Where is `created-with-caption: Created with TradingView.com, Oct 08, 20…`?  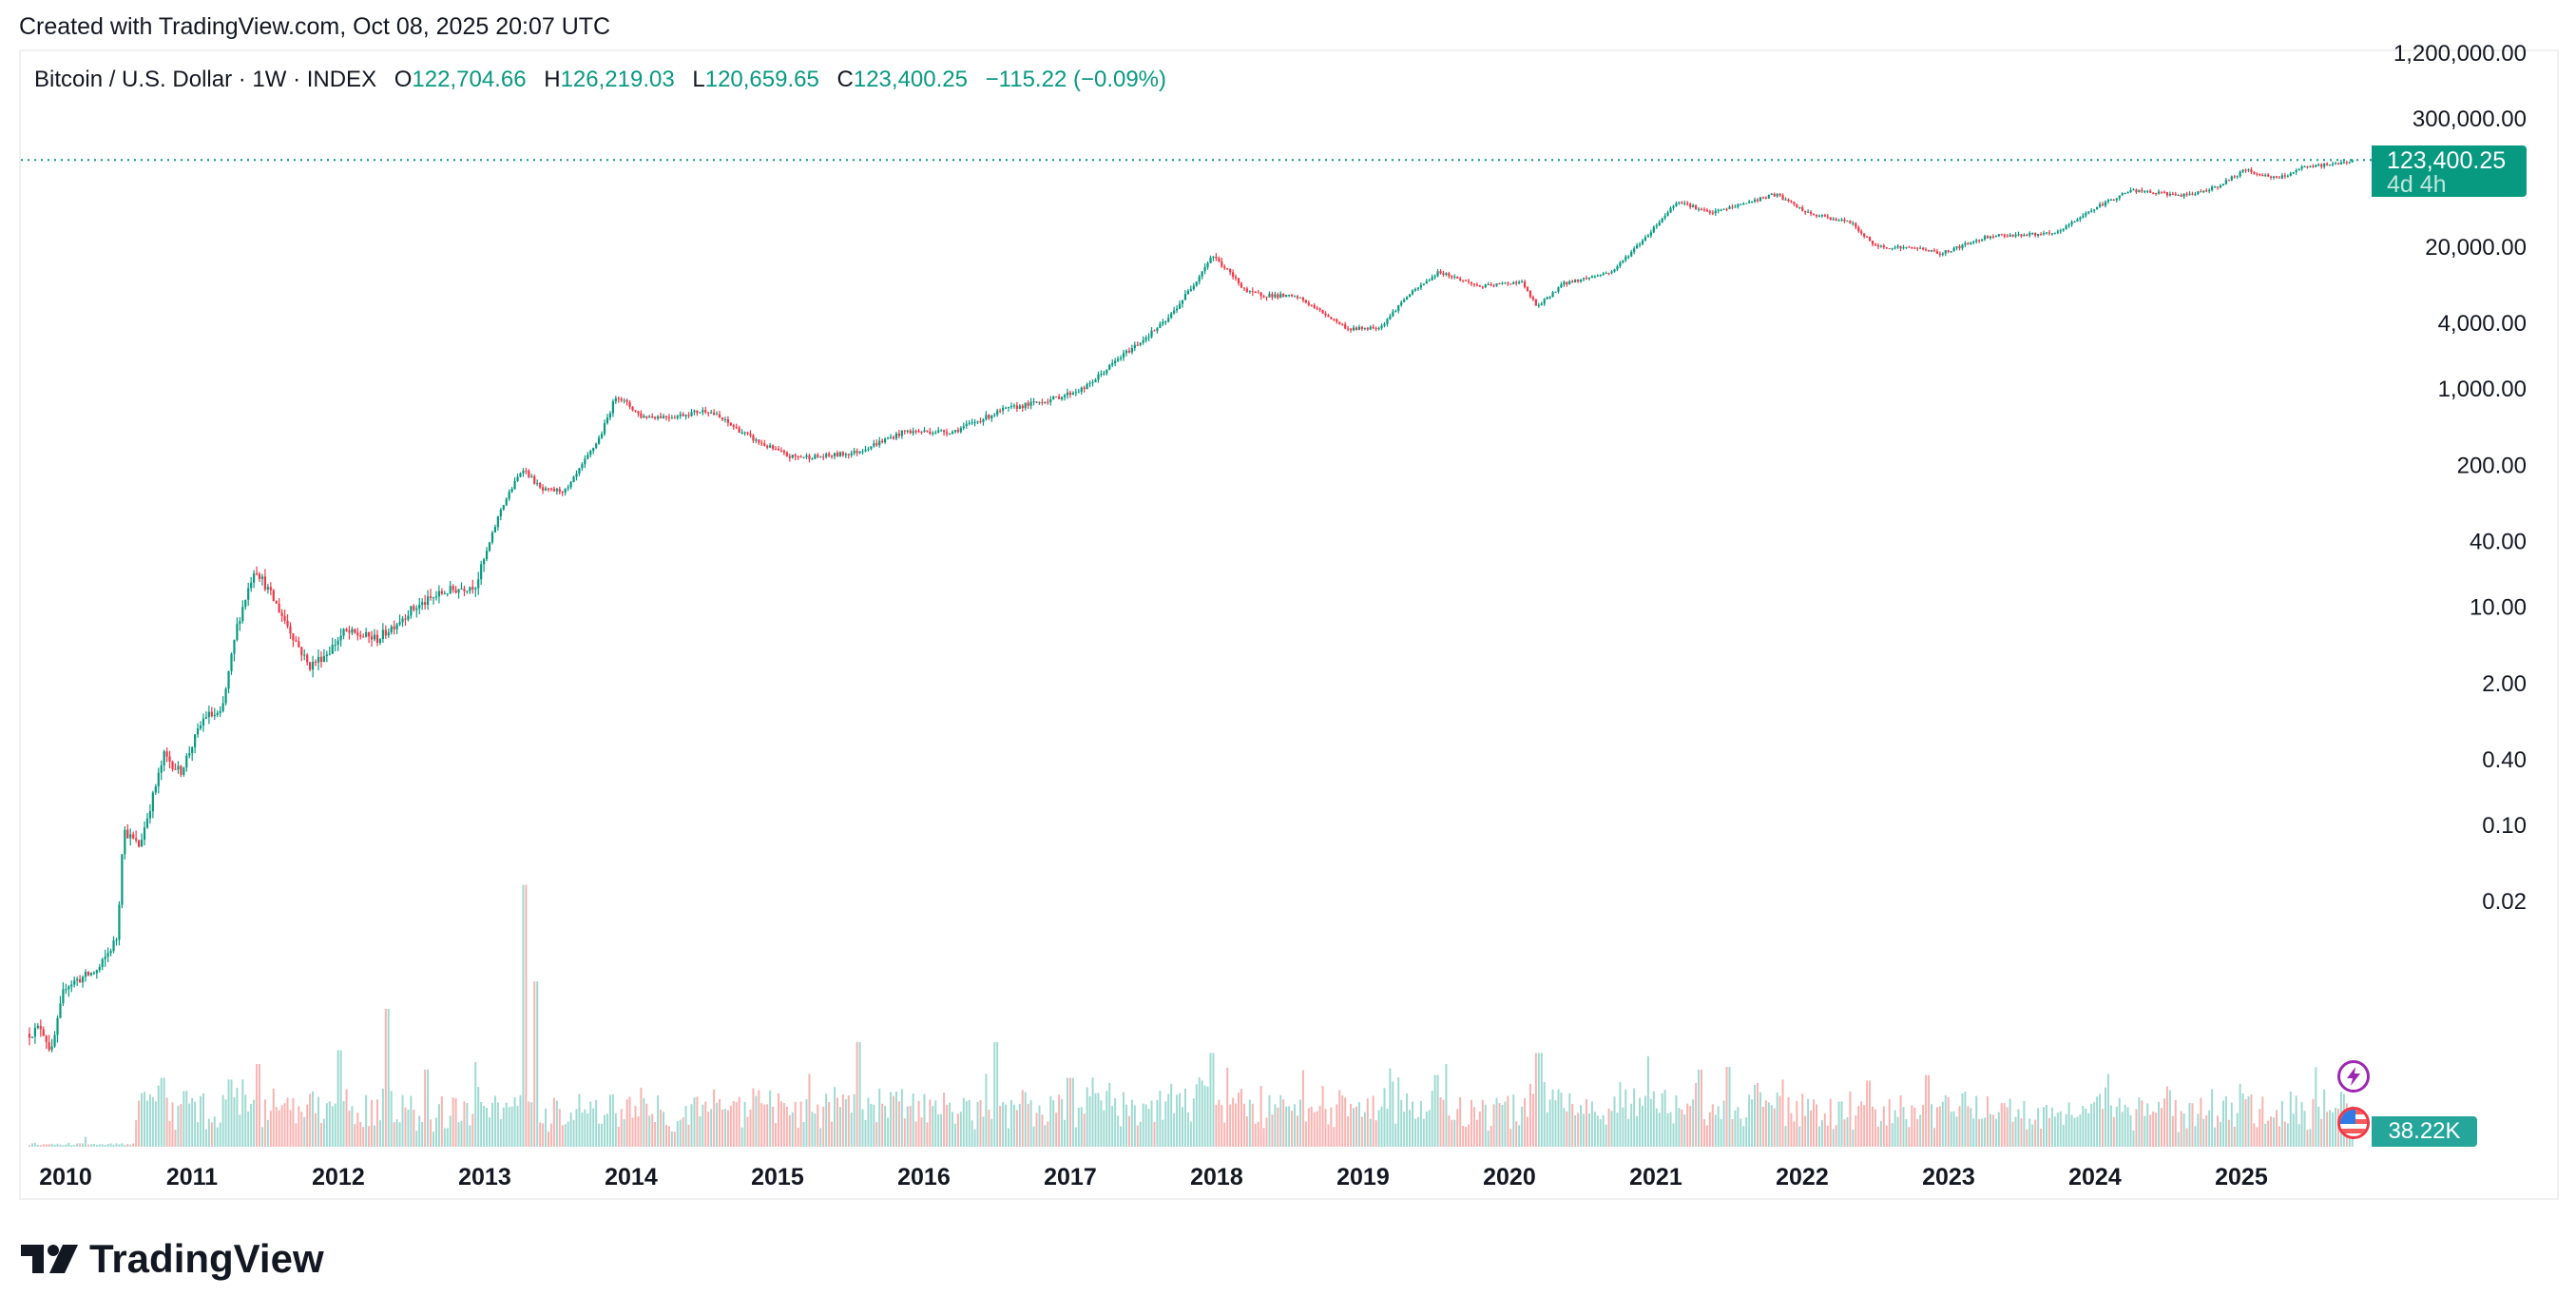
created-with-caption: Created with TradingView.com, Oct 08, 20… is located at coordinates (315, 26).